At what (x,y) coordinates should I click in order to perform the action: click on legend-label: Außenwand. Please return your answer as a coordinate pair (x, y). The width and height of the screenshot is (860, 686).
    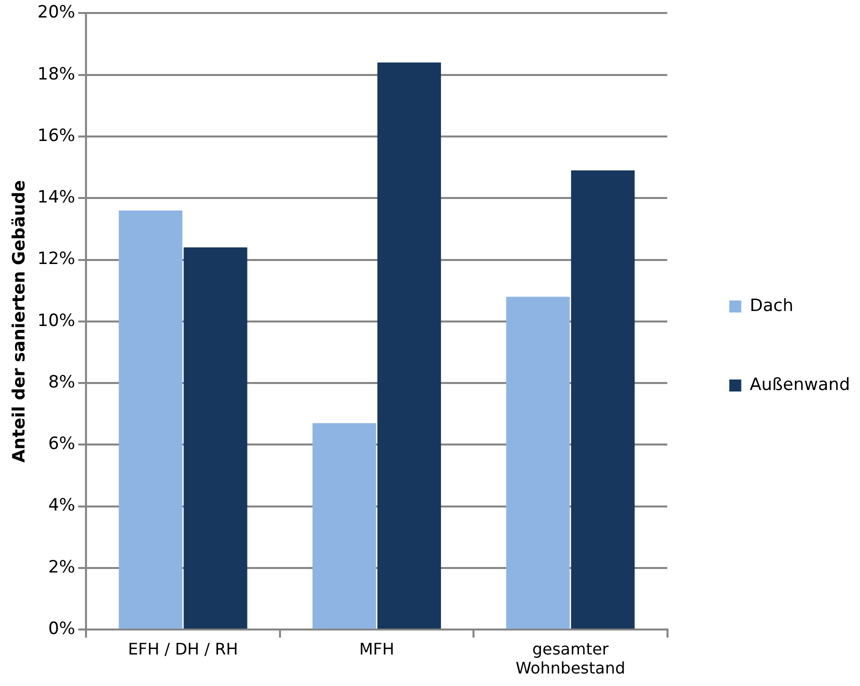
    Looking at the image, I should click on (800, 384).